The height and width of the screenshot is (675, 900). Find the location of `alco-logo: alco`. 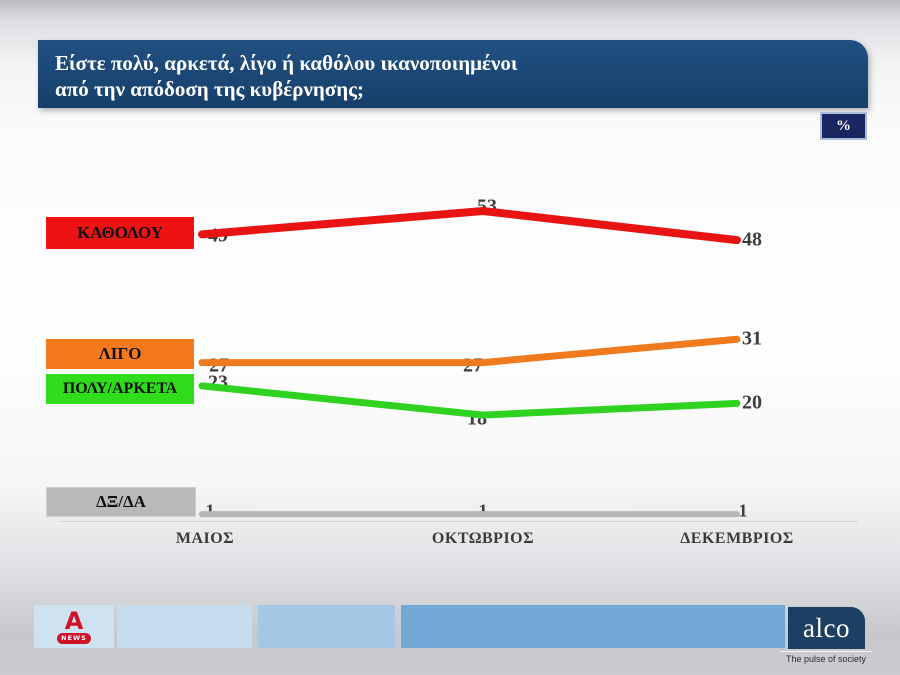

alco-logo: alco is located at coordinates (826, 628).